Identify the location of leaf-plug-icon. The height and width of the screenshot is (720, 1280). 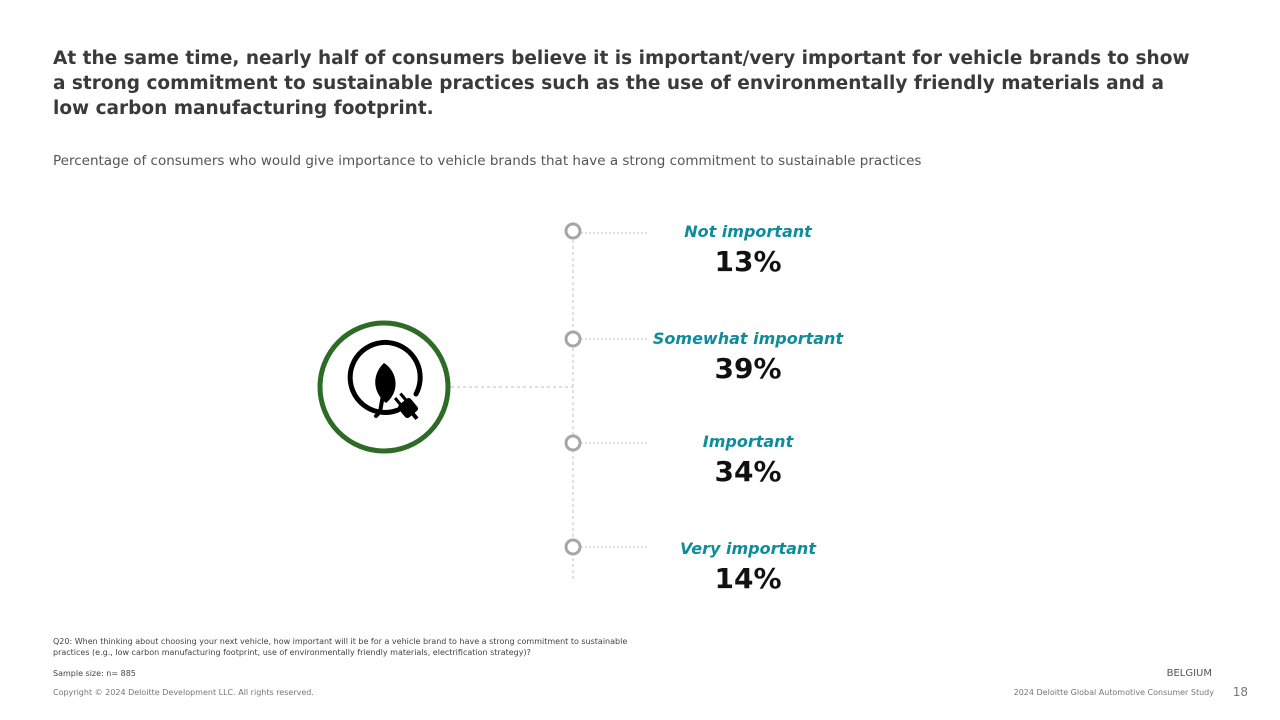
(384, 387).